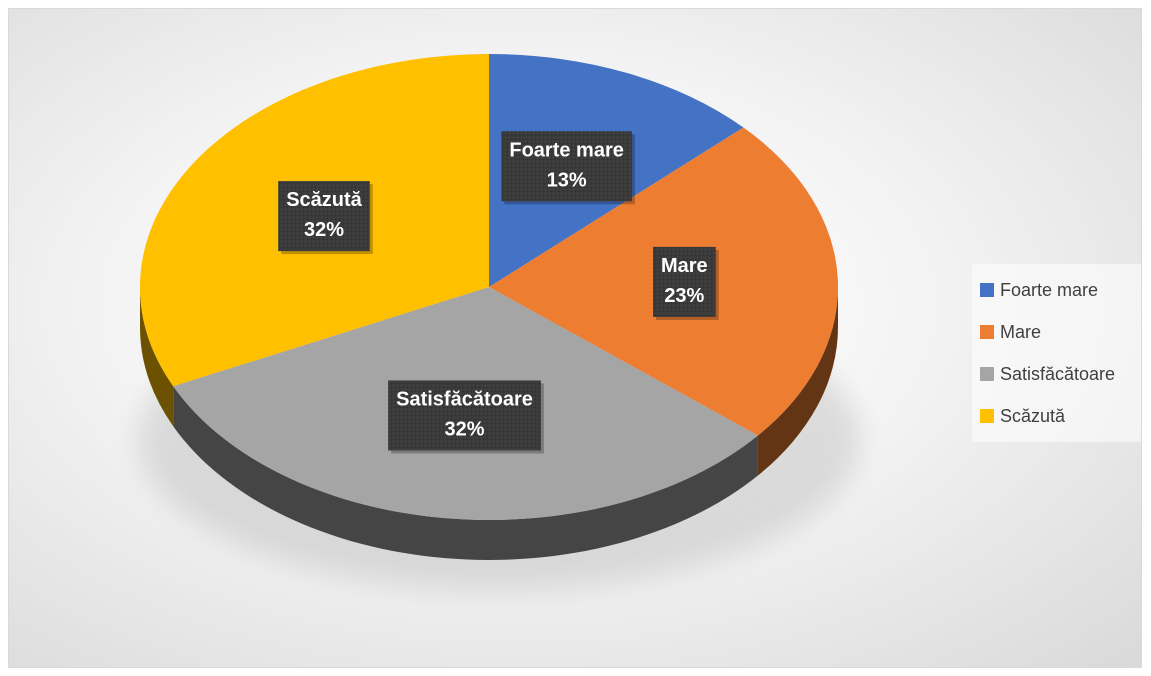 The width and height of the screenshot is (1151, 676). I want to click on data-label-percent: 23%, so click(684, 296).